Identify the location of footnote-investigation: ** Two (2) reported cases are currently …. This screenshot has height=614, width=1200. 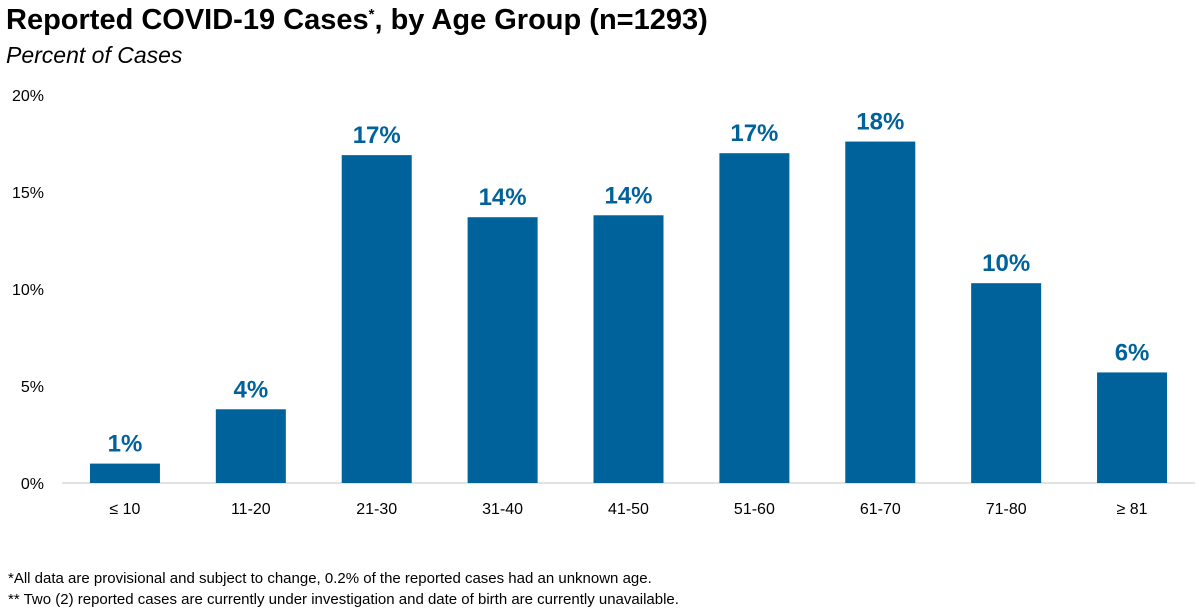
(343, 599).